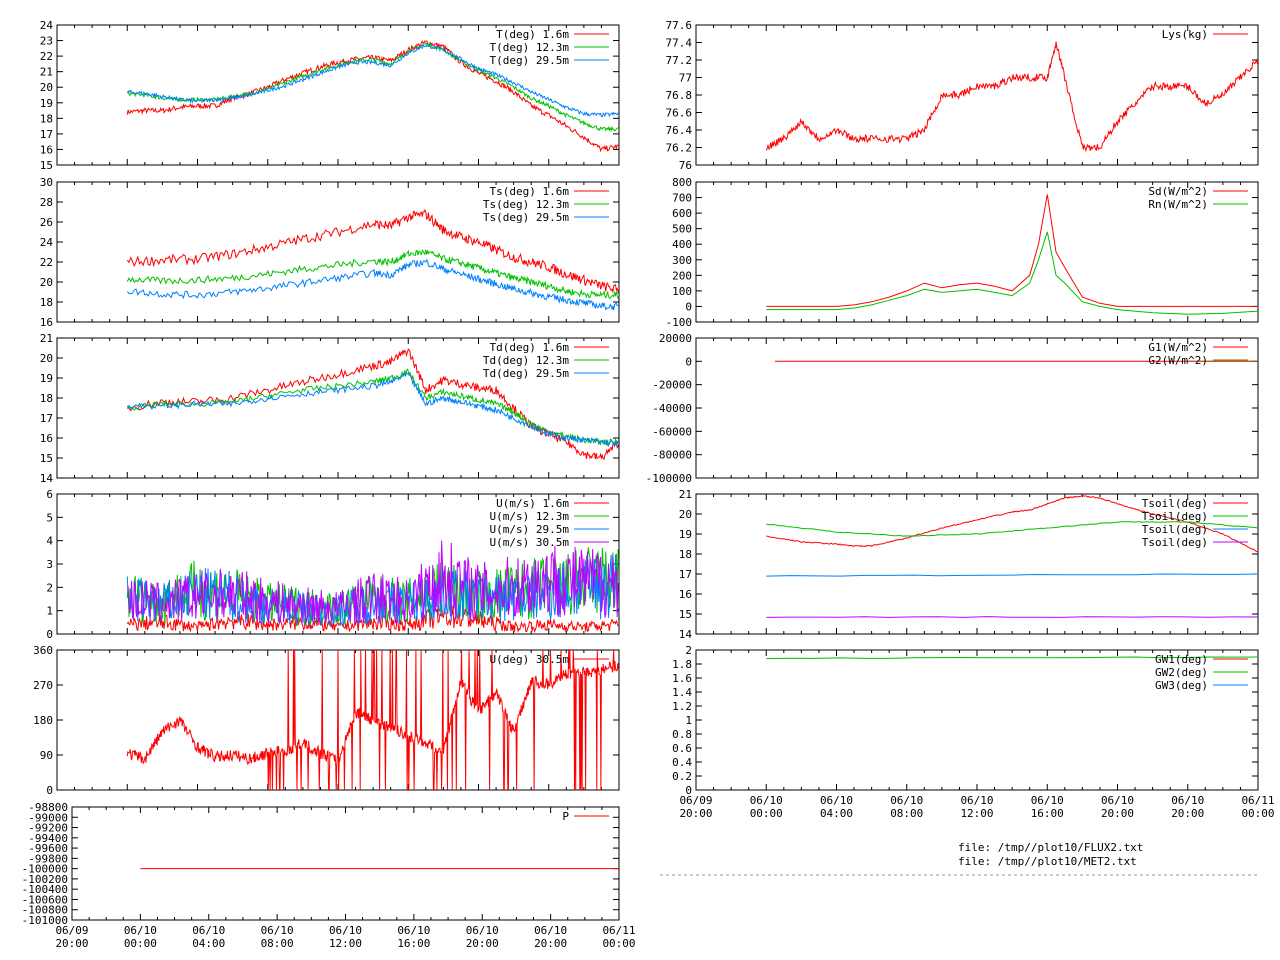 The image size is (1280, 960). What do you see at coordinates (413, 943) in the screenshot?
I see `x-tick-time: 16:00` at bounding box center [413, 943].